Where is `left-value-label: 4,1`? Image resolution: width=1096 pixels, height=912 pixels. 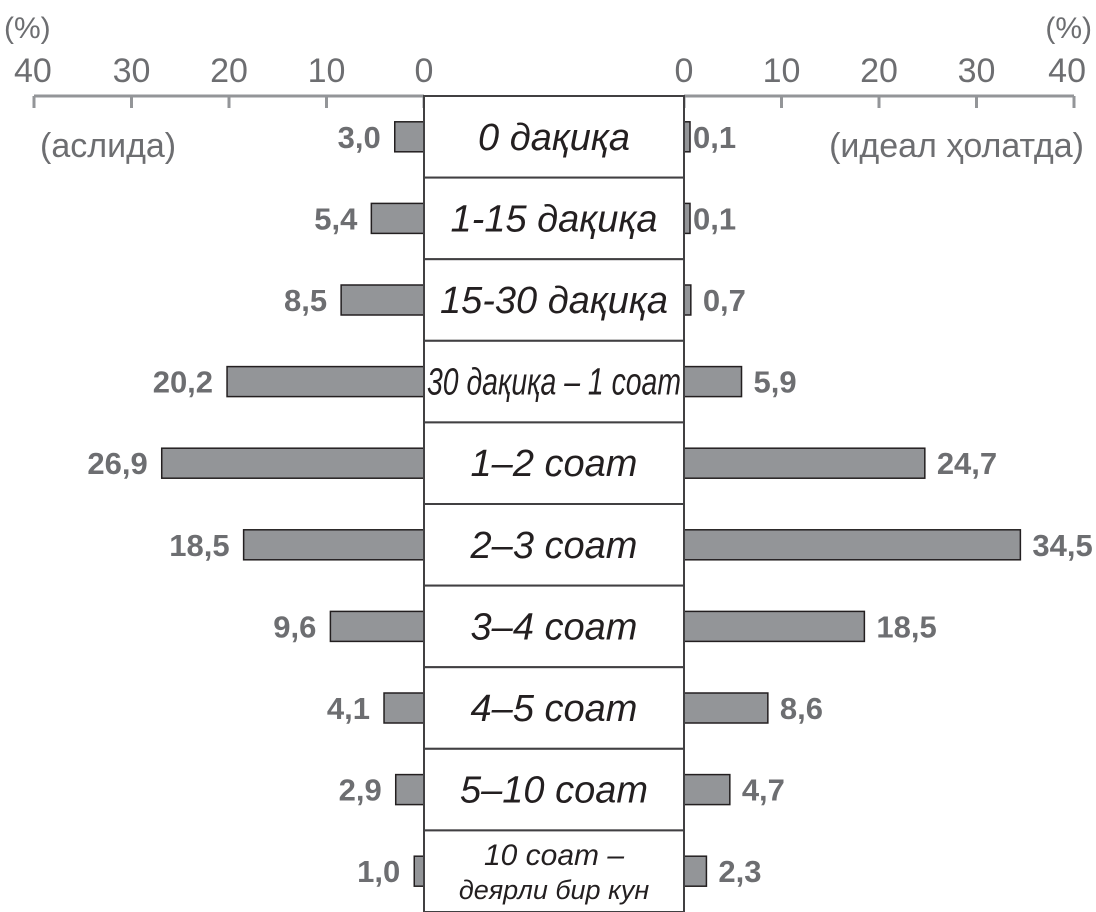
left-value-label: 4,1 is located at coordinates (348, 708).